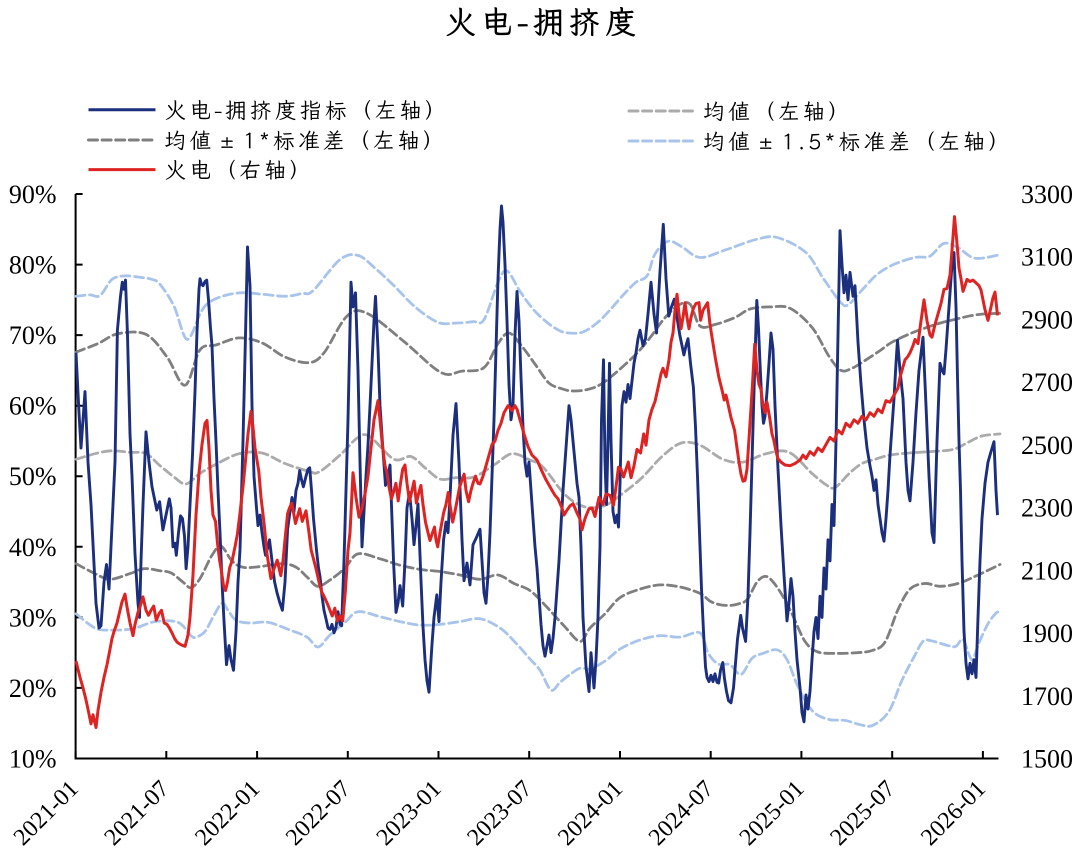 The width and height of the screenshot is (1080, 864). Describe the element at coordinates (1047, 570) in the screenshot. I see `svg-text: 2100` at that location.